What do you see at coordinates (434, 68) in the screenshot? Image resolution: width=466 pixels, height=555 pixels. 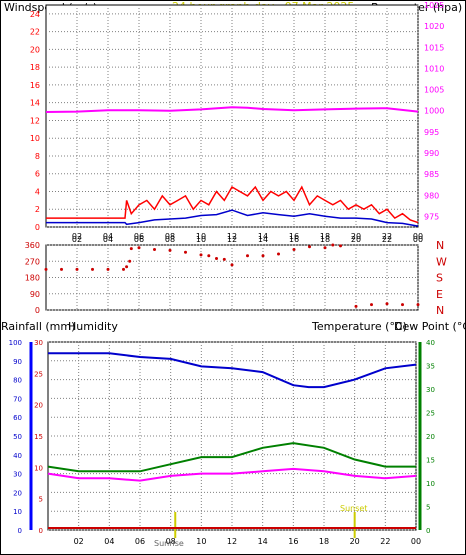 I see `barometer-y-tick: 1010` at bounding box center [434, 68].